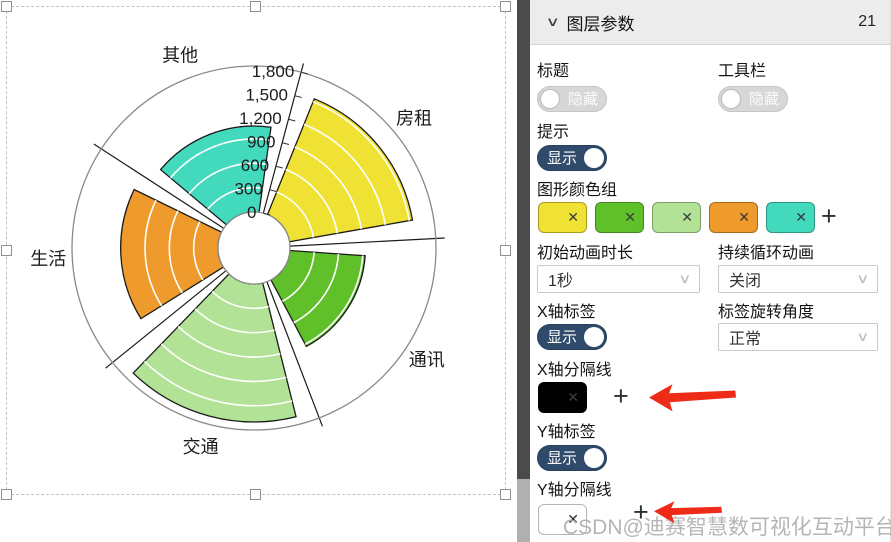 The width and height of the screenshot is (891, 542). I want to click on add-y-split-line-button: +, so click(641, 512).